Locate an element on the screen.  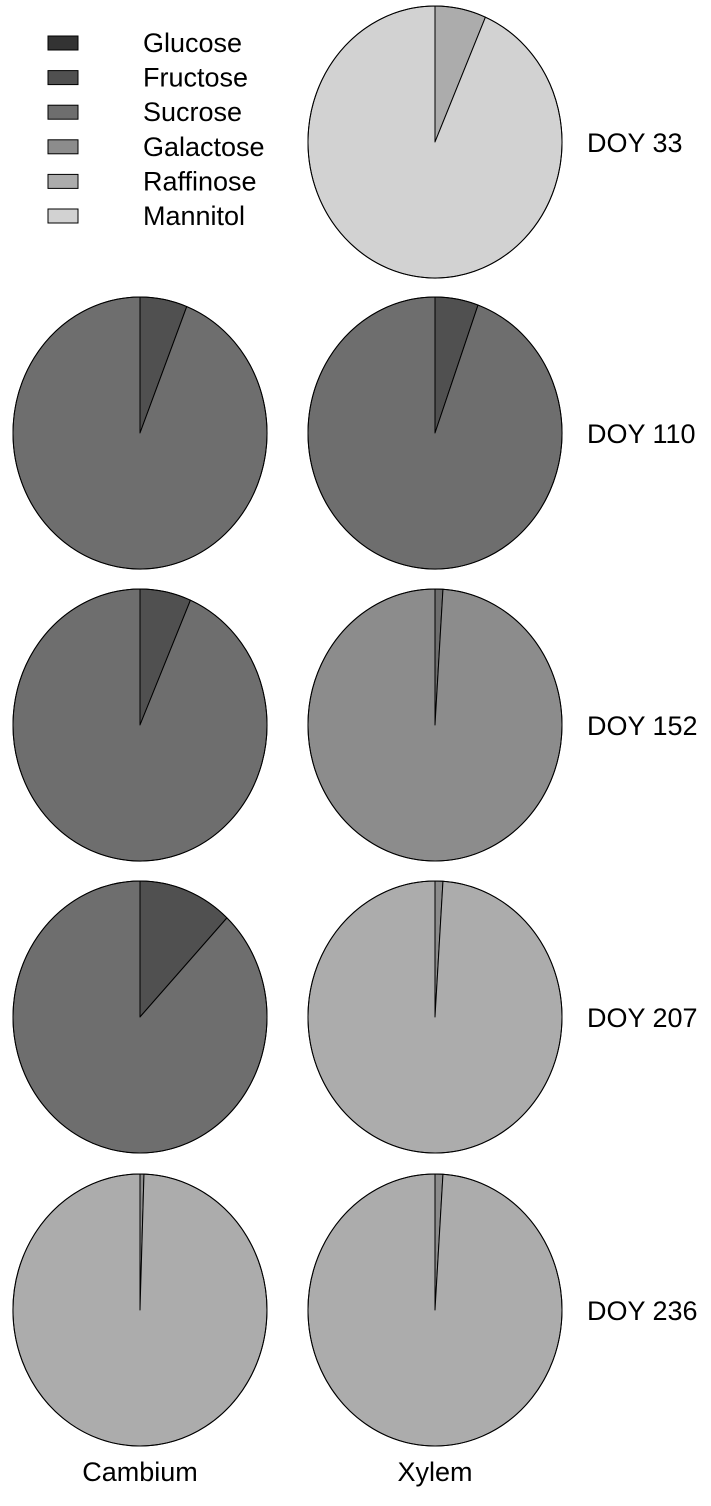
row-label-doy-152: DOY 152 is located at coordinates (642, 726).